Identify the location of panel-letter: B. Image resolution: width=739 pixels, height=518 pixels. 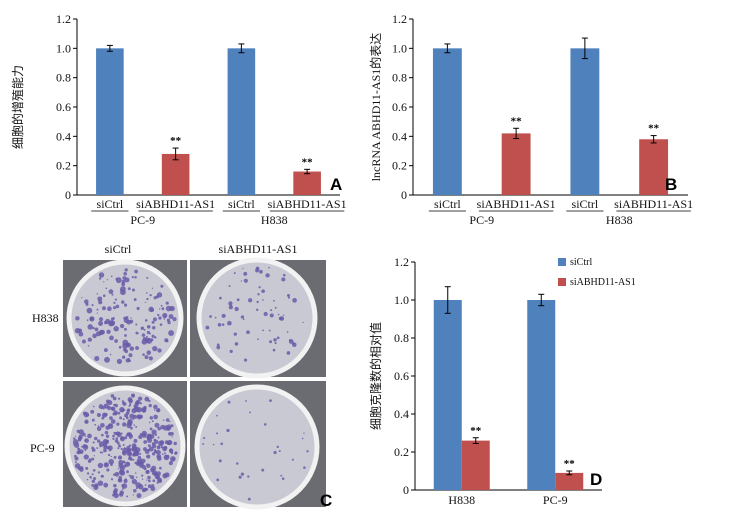
(671, 184).